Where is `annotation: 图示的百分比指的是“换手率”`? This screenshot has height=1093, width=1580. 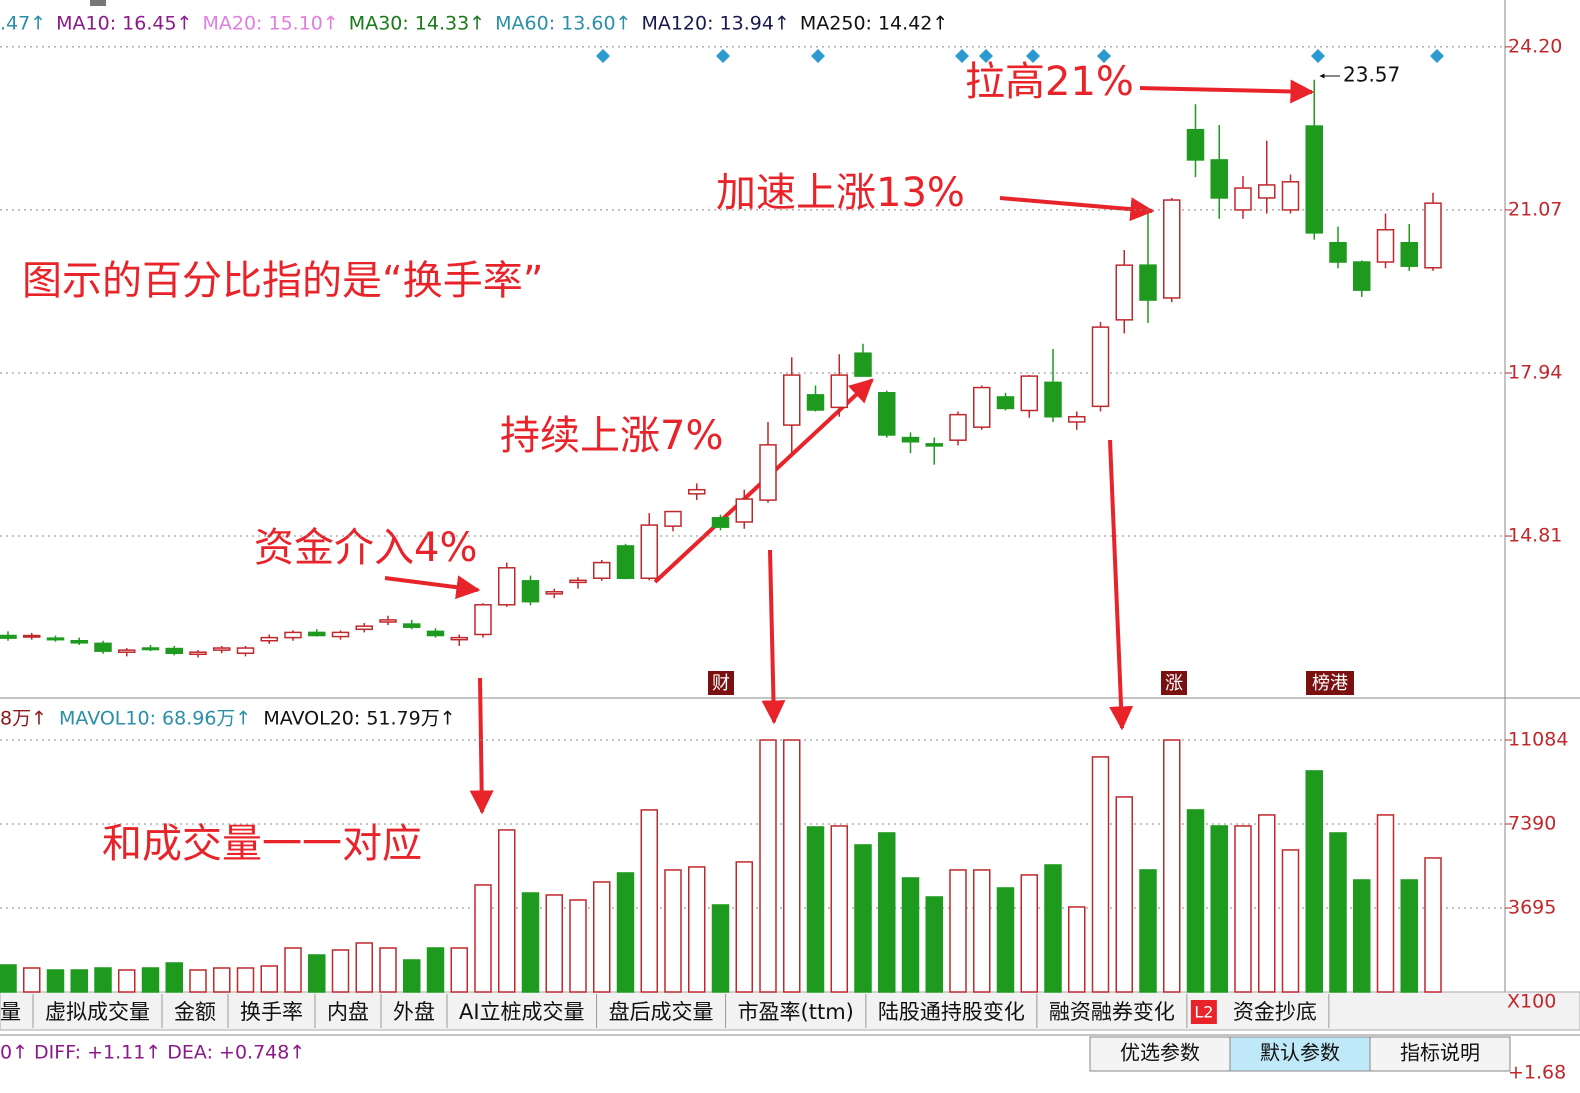
annotation: 图示的百分比指的是“换手率” is located at coordinates (282, 281).